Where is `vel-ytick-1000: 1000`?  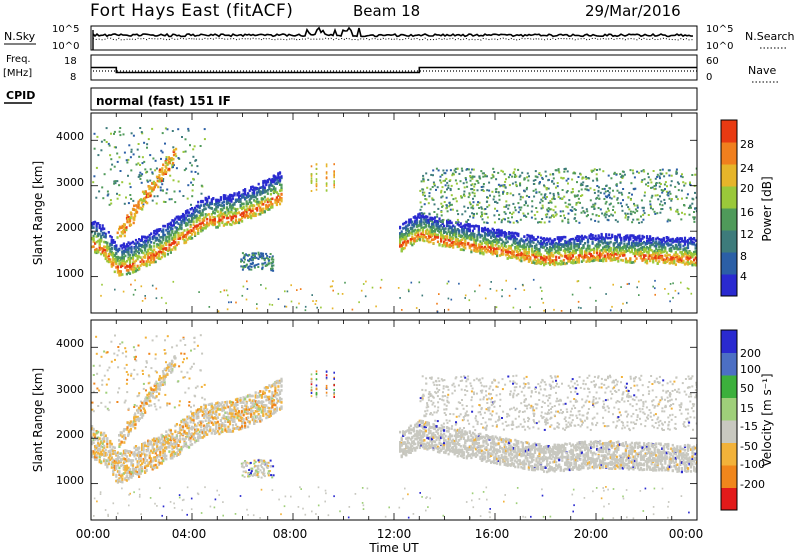
vel-ytick-1000: 1000 is located at coordinates (70, 480).